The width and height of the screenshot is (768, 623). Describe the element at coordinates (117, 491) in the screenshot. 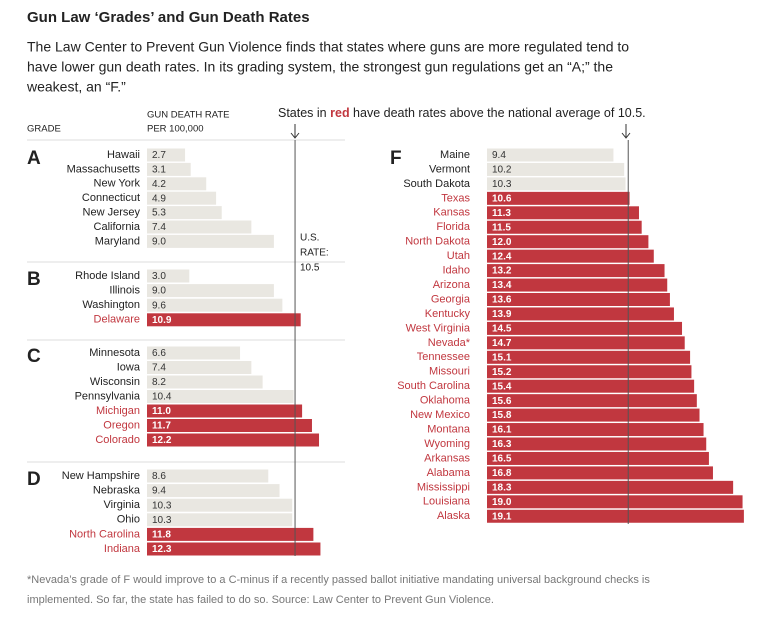

I see `state-label: Nebraska` at that location.